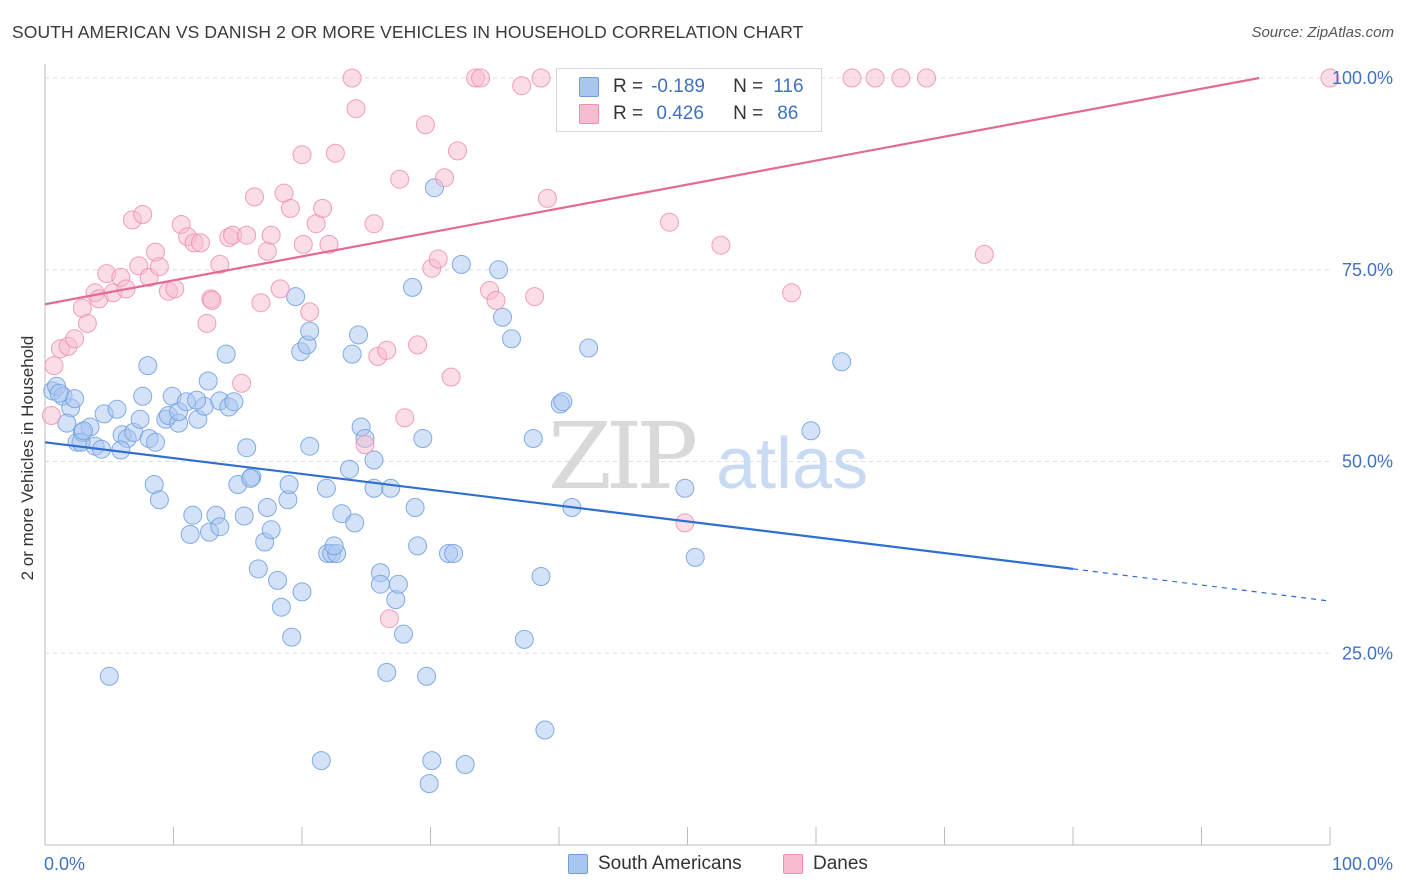 The image size is (1406, 892). I want to click on legend-row-south-americans: R = -0.189 N = 116, so click(691, 87).